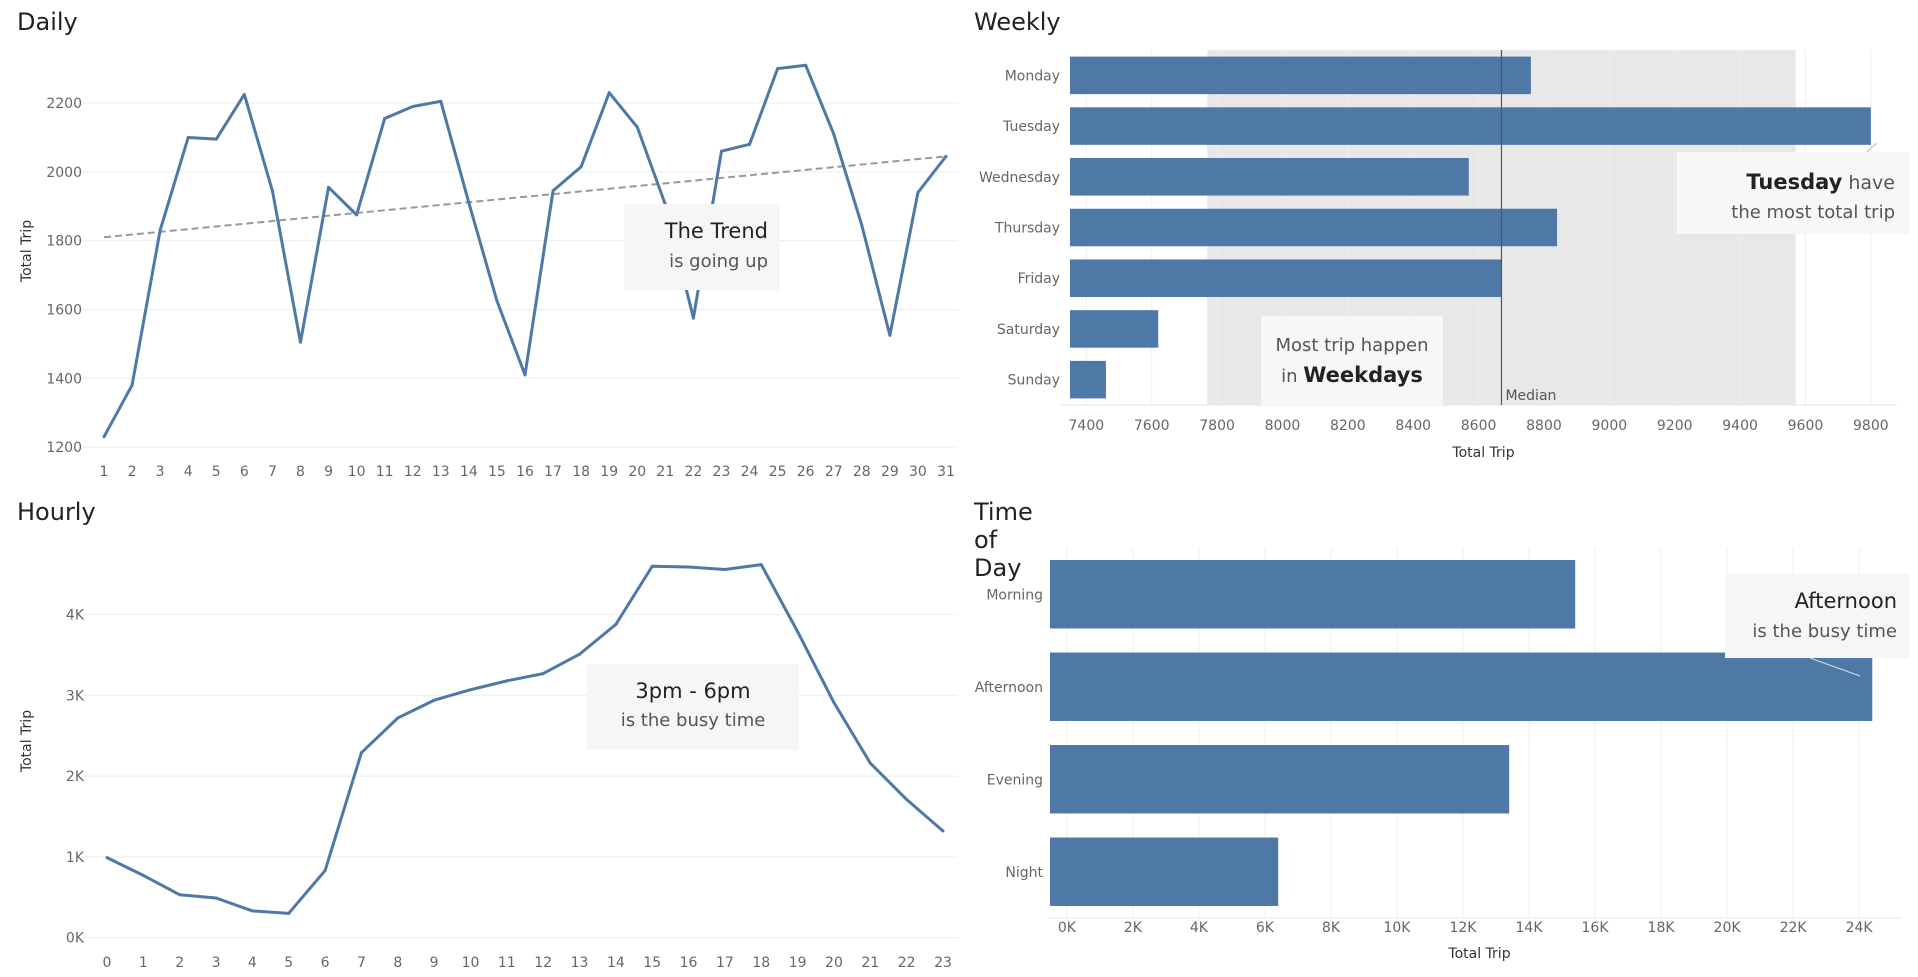 Image resolution: width=1918 pixels, height=977 pixels. What do you see at coordinates (1133, 928) in the screenshot?
I see `x-tick-label: 2K` at bounding box center [1133, 928].